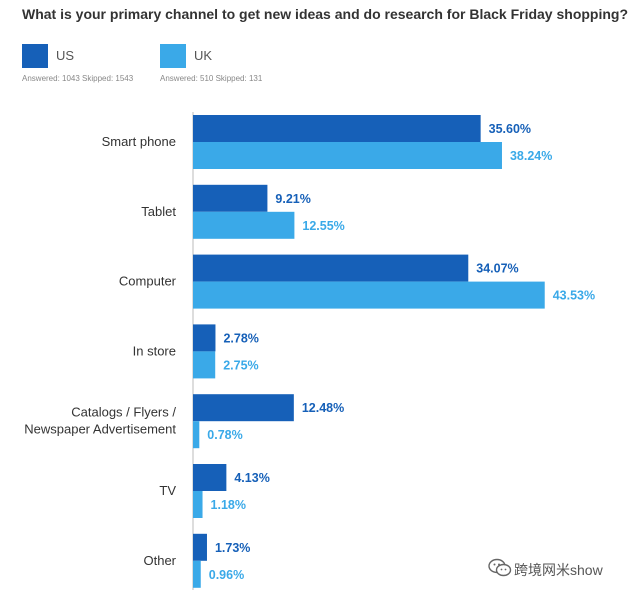  I want to click on value-label-us: 2.78%, so click(240, 338).